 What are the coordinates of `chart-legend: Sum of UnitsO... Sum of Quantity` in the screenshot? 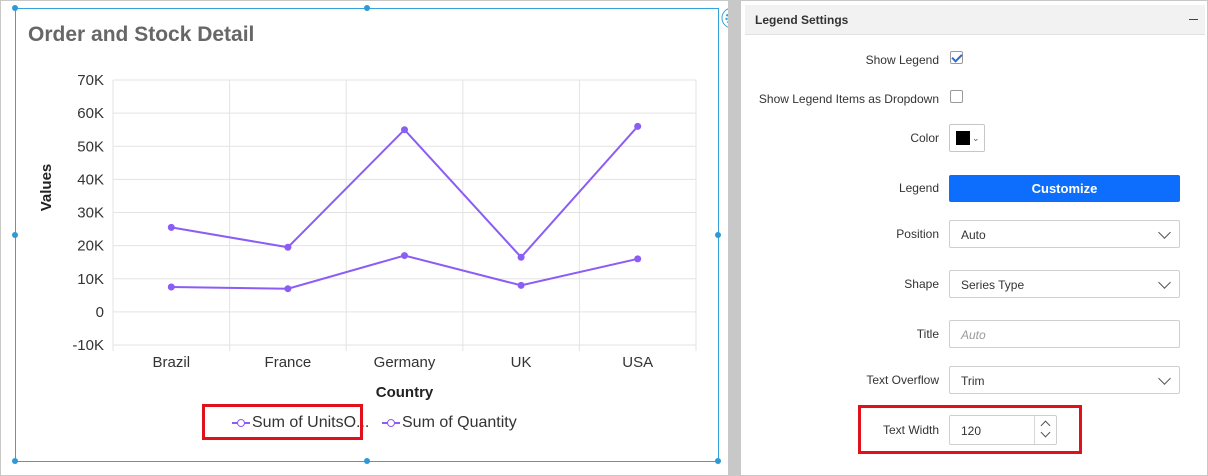 It's located at (374, 423).